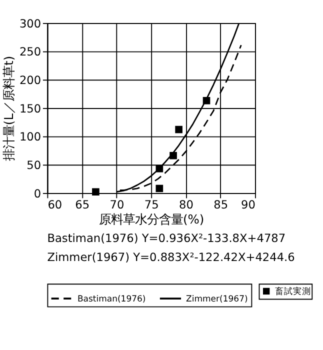 This screenshot has height=350, width=323. Describe the element at coordinates (34, 165) in the screenshot. I see `y-tick-label: 50` at that location.